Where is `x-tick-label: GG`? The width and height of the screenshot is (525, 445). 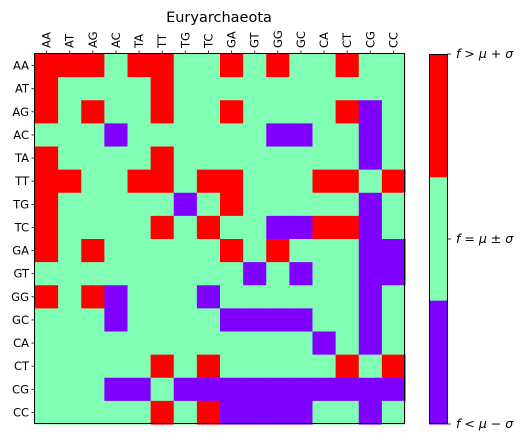 x-tick-label: GG is located at coordinates (278, 39).